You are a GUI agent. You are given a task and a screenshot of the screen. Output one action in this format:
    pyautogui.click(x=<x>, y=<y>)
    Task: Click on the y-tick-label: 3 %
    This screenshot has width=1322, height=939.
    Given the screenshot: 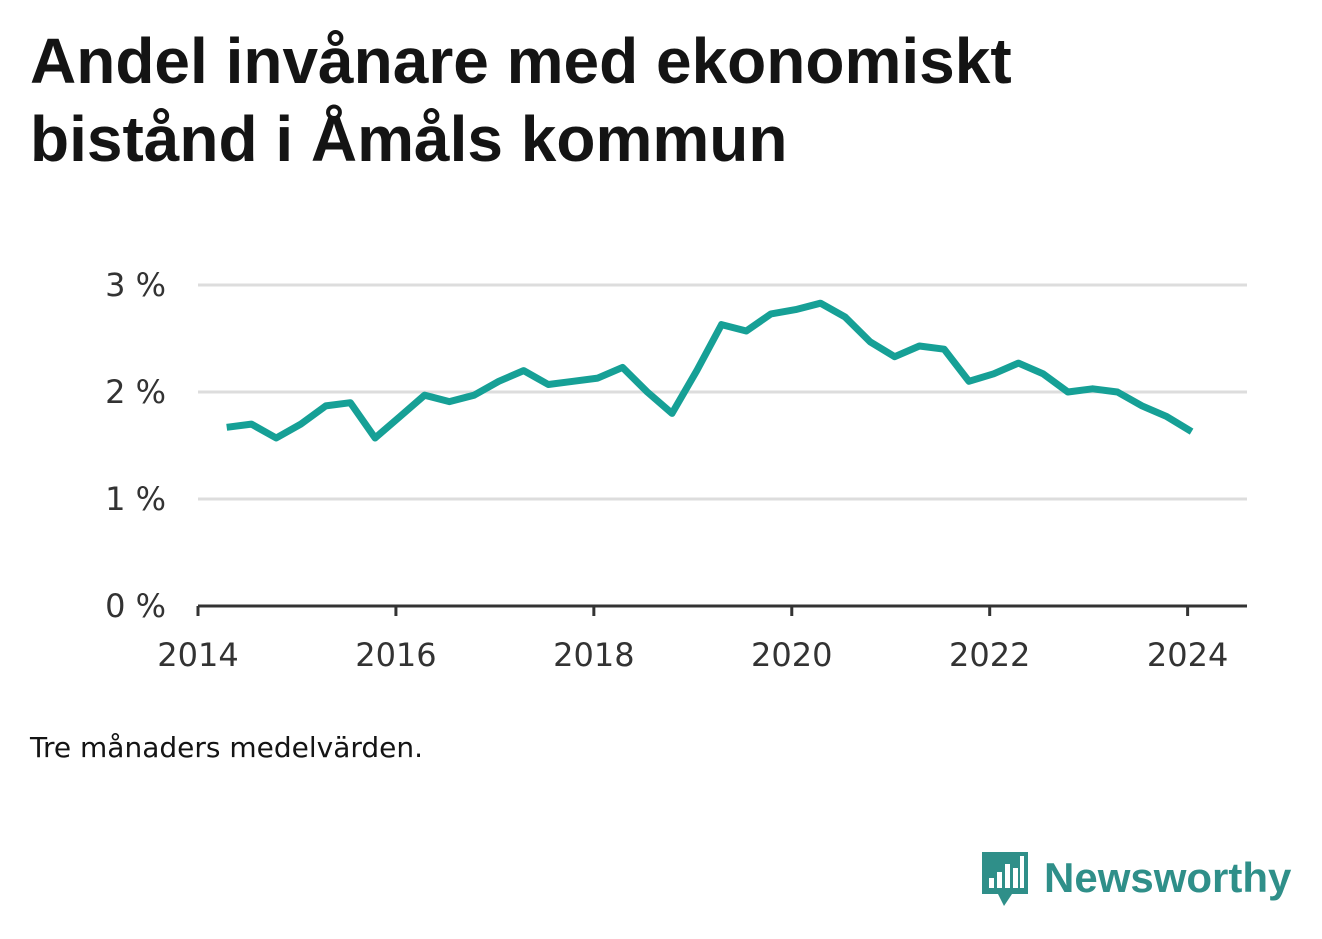 What is the action you would take?
    pyautogui.click(x=135, y=285)
    